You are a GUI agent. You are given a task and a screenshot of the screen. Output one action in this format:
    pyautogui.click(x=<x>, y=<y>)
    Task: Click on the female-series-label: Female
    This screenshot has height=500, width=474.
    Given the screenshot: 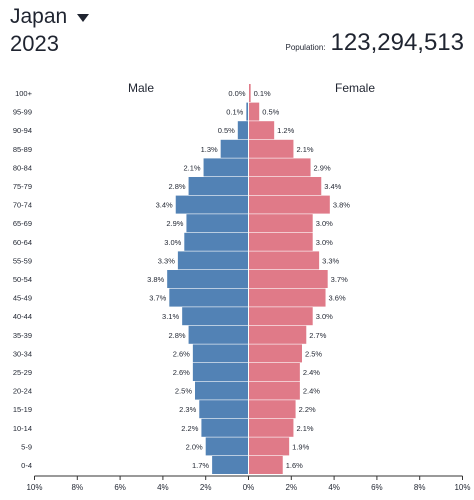 What is the action you would take?
    pyautogui.click(x=355, y=88)
    